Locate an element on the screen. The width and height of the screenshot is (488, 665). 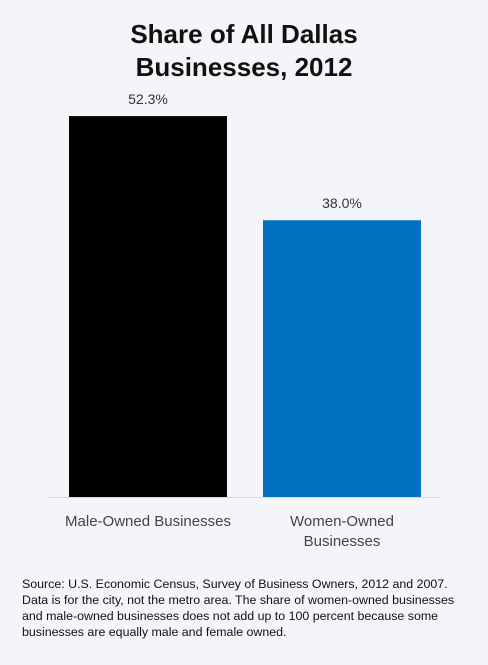
category-label: Women-Owned is located at coordinates (342, 521).